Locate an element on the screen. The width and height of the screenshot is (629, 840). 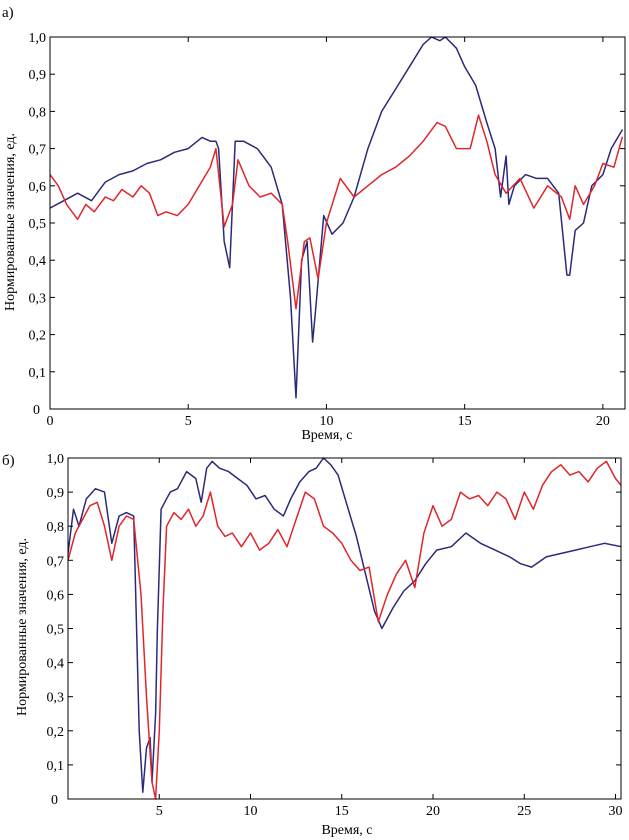
panel-b-y-tick-label: 0,6 is located at coordinates (56, 595).